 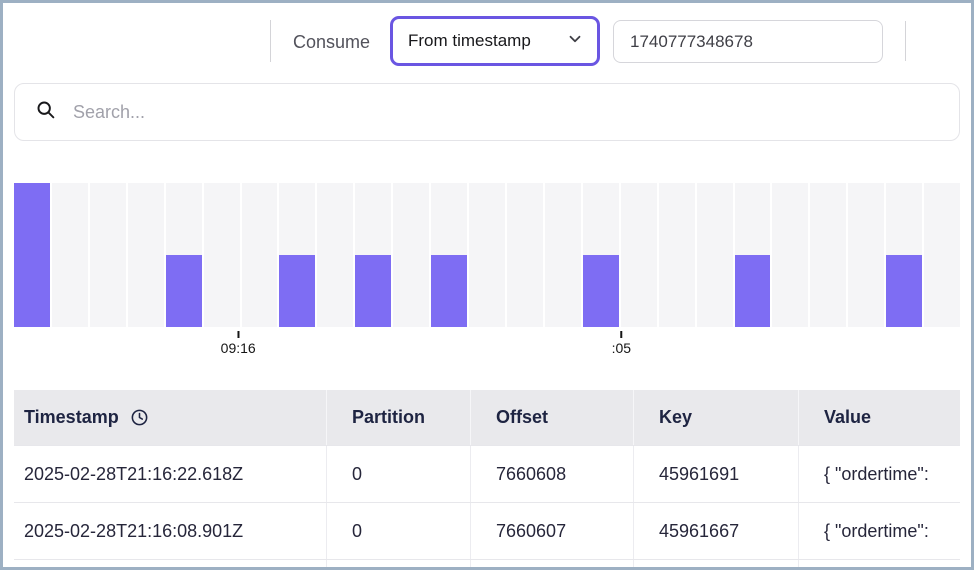 I want to click on chevron-down-icon, so click(x=575, y=41).